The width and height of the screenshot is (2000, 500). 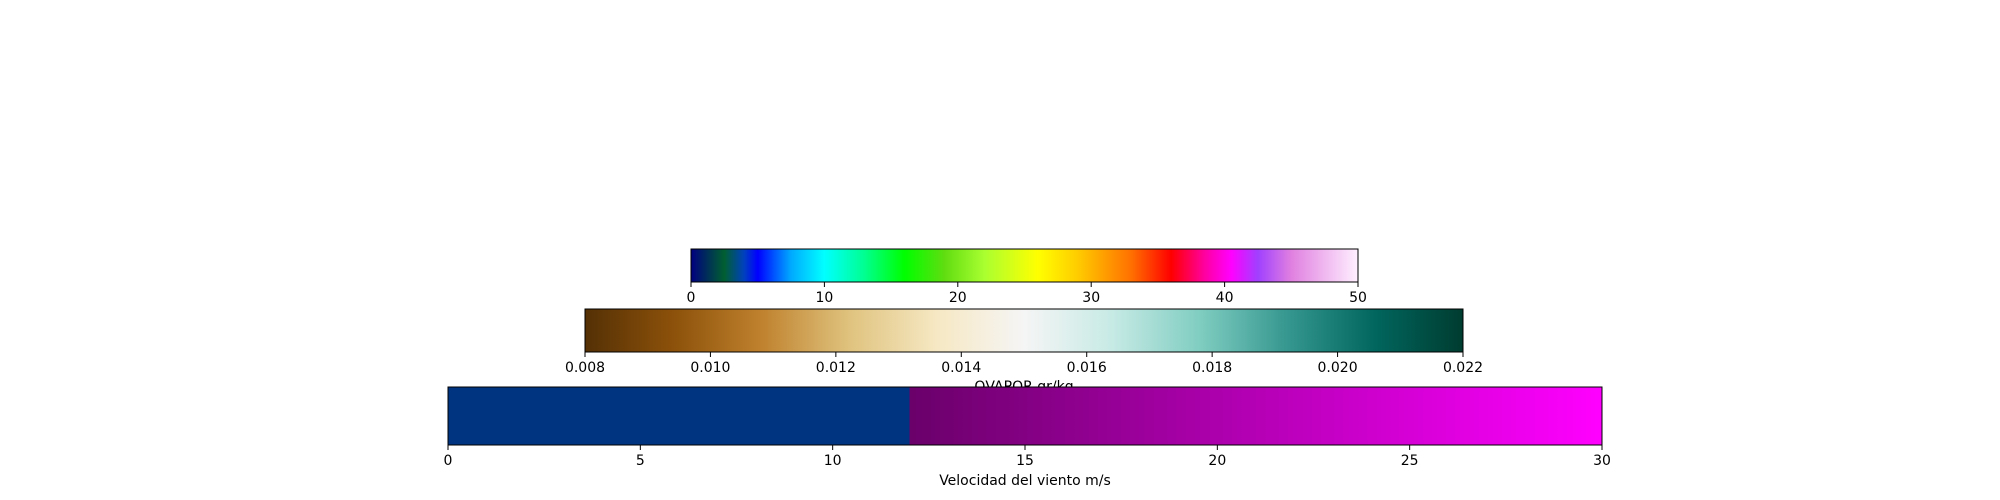 I want to click on tick-label: 0.010, so click(x=710, y=368).